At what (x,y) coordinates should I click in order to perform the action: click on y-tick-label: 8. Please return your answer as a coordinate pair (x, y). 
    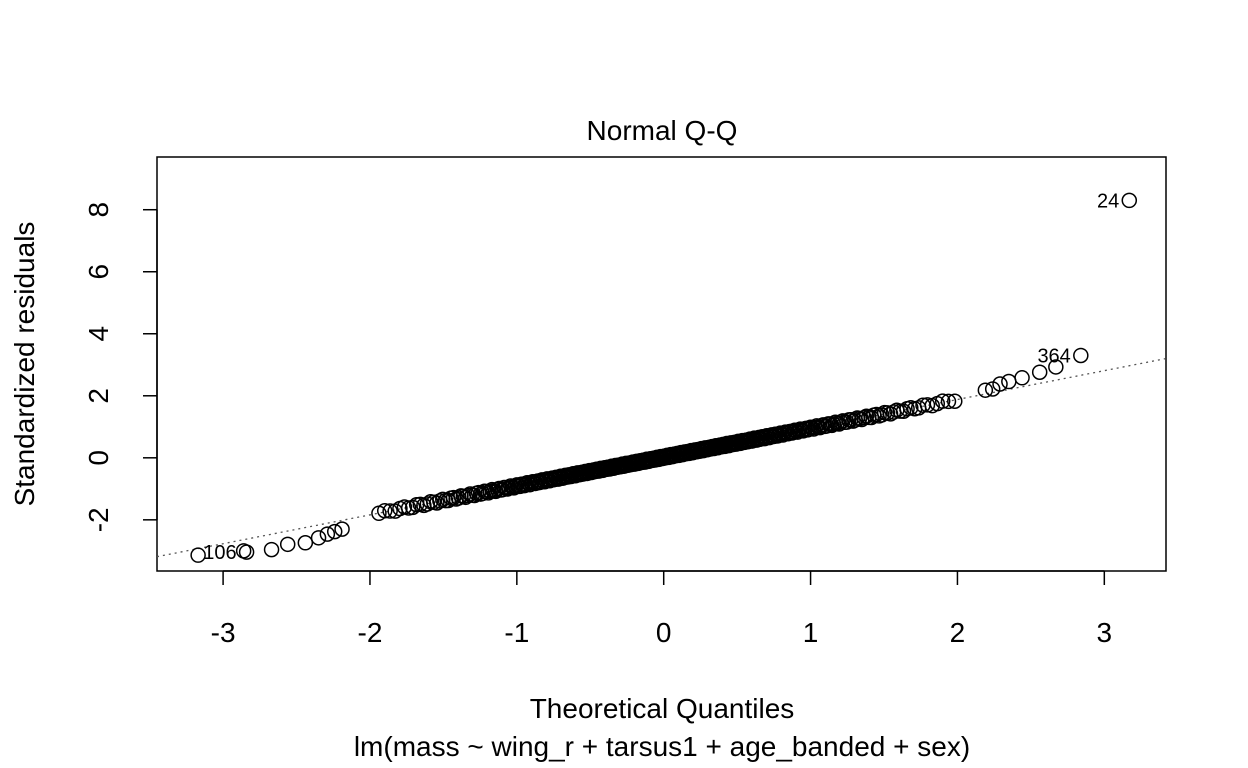
    Looking at the image, I should click on (98, 210).